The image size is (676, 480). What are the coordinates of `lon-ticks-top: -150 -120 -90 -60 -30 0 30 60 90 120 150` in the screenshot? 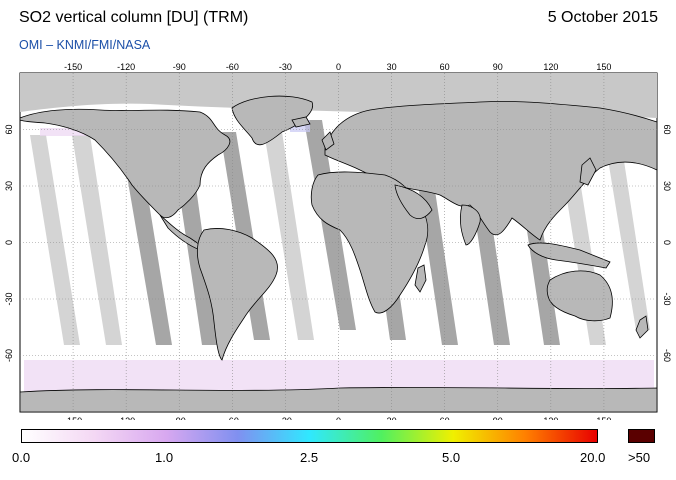 It's located at (337, 67).